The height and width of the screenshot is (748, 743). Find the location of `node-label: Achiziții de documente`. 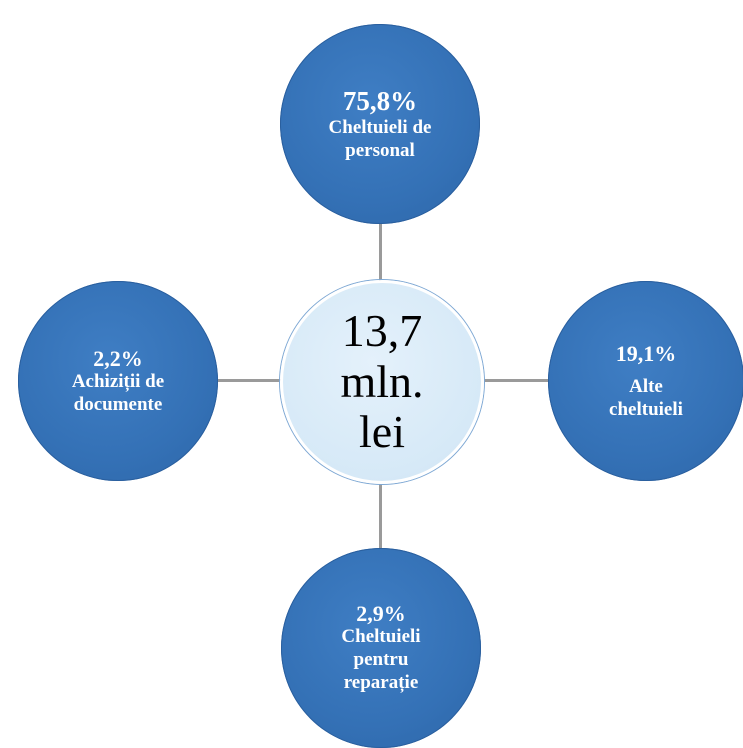

node-label: Achiziții de documente is located at coordinates (118, 392).